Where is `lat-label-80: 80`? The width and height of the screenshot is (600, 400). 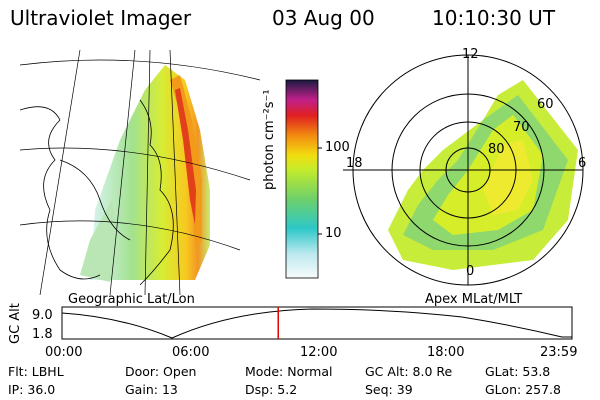
lat-label-80: 80 is located at coordinates (496, 149).